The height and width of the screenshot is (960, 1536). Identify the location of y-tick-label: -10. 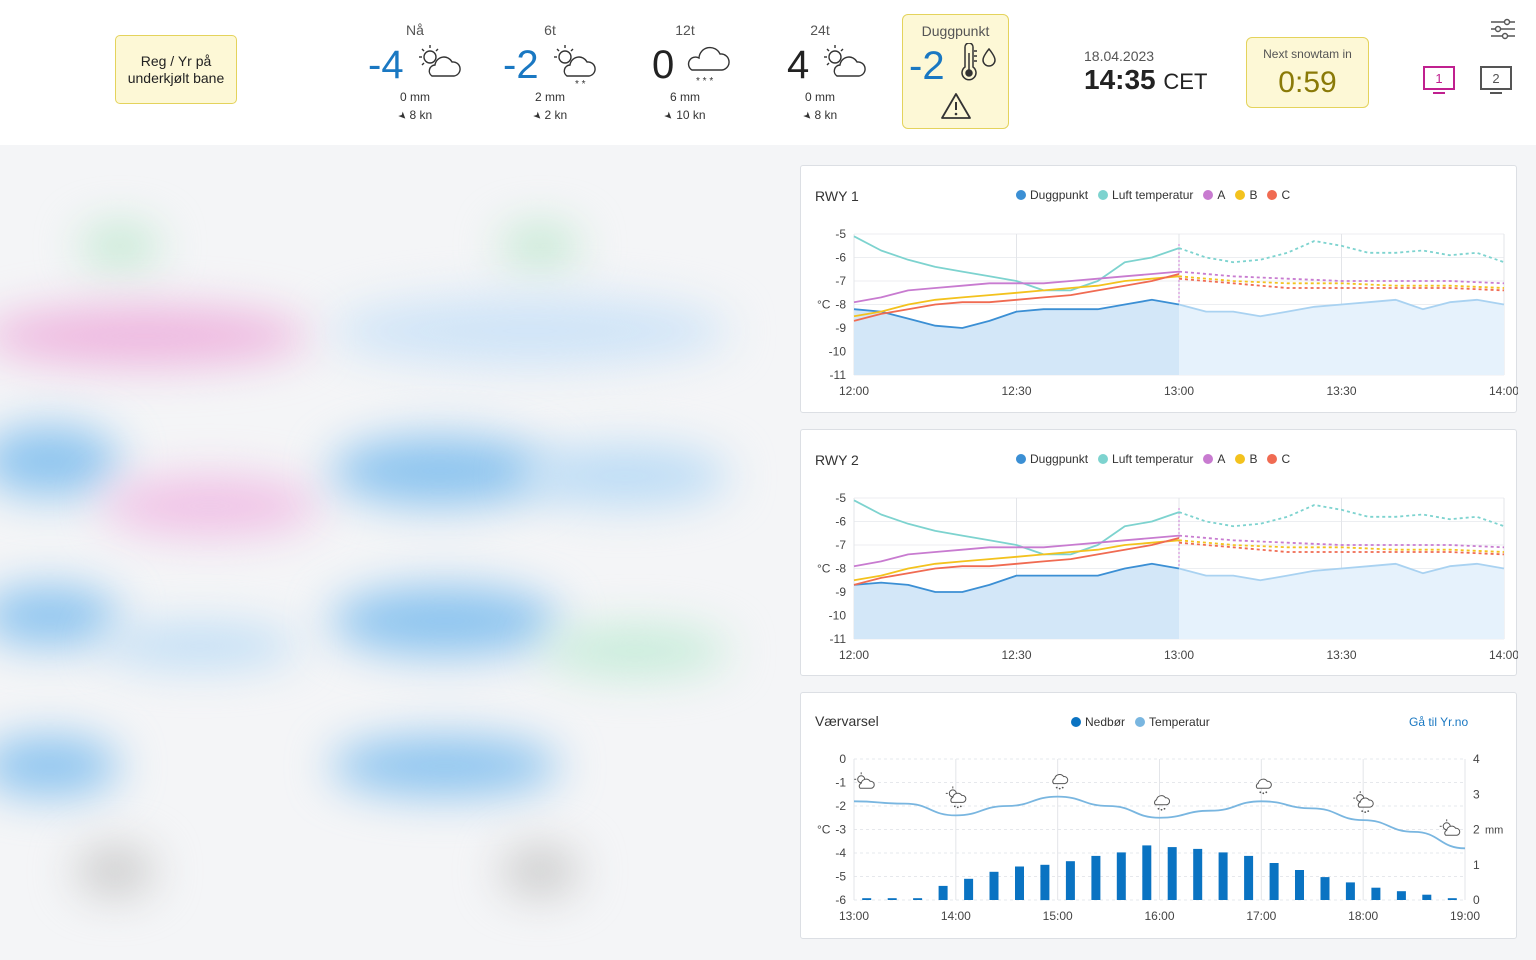
(838, 352).